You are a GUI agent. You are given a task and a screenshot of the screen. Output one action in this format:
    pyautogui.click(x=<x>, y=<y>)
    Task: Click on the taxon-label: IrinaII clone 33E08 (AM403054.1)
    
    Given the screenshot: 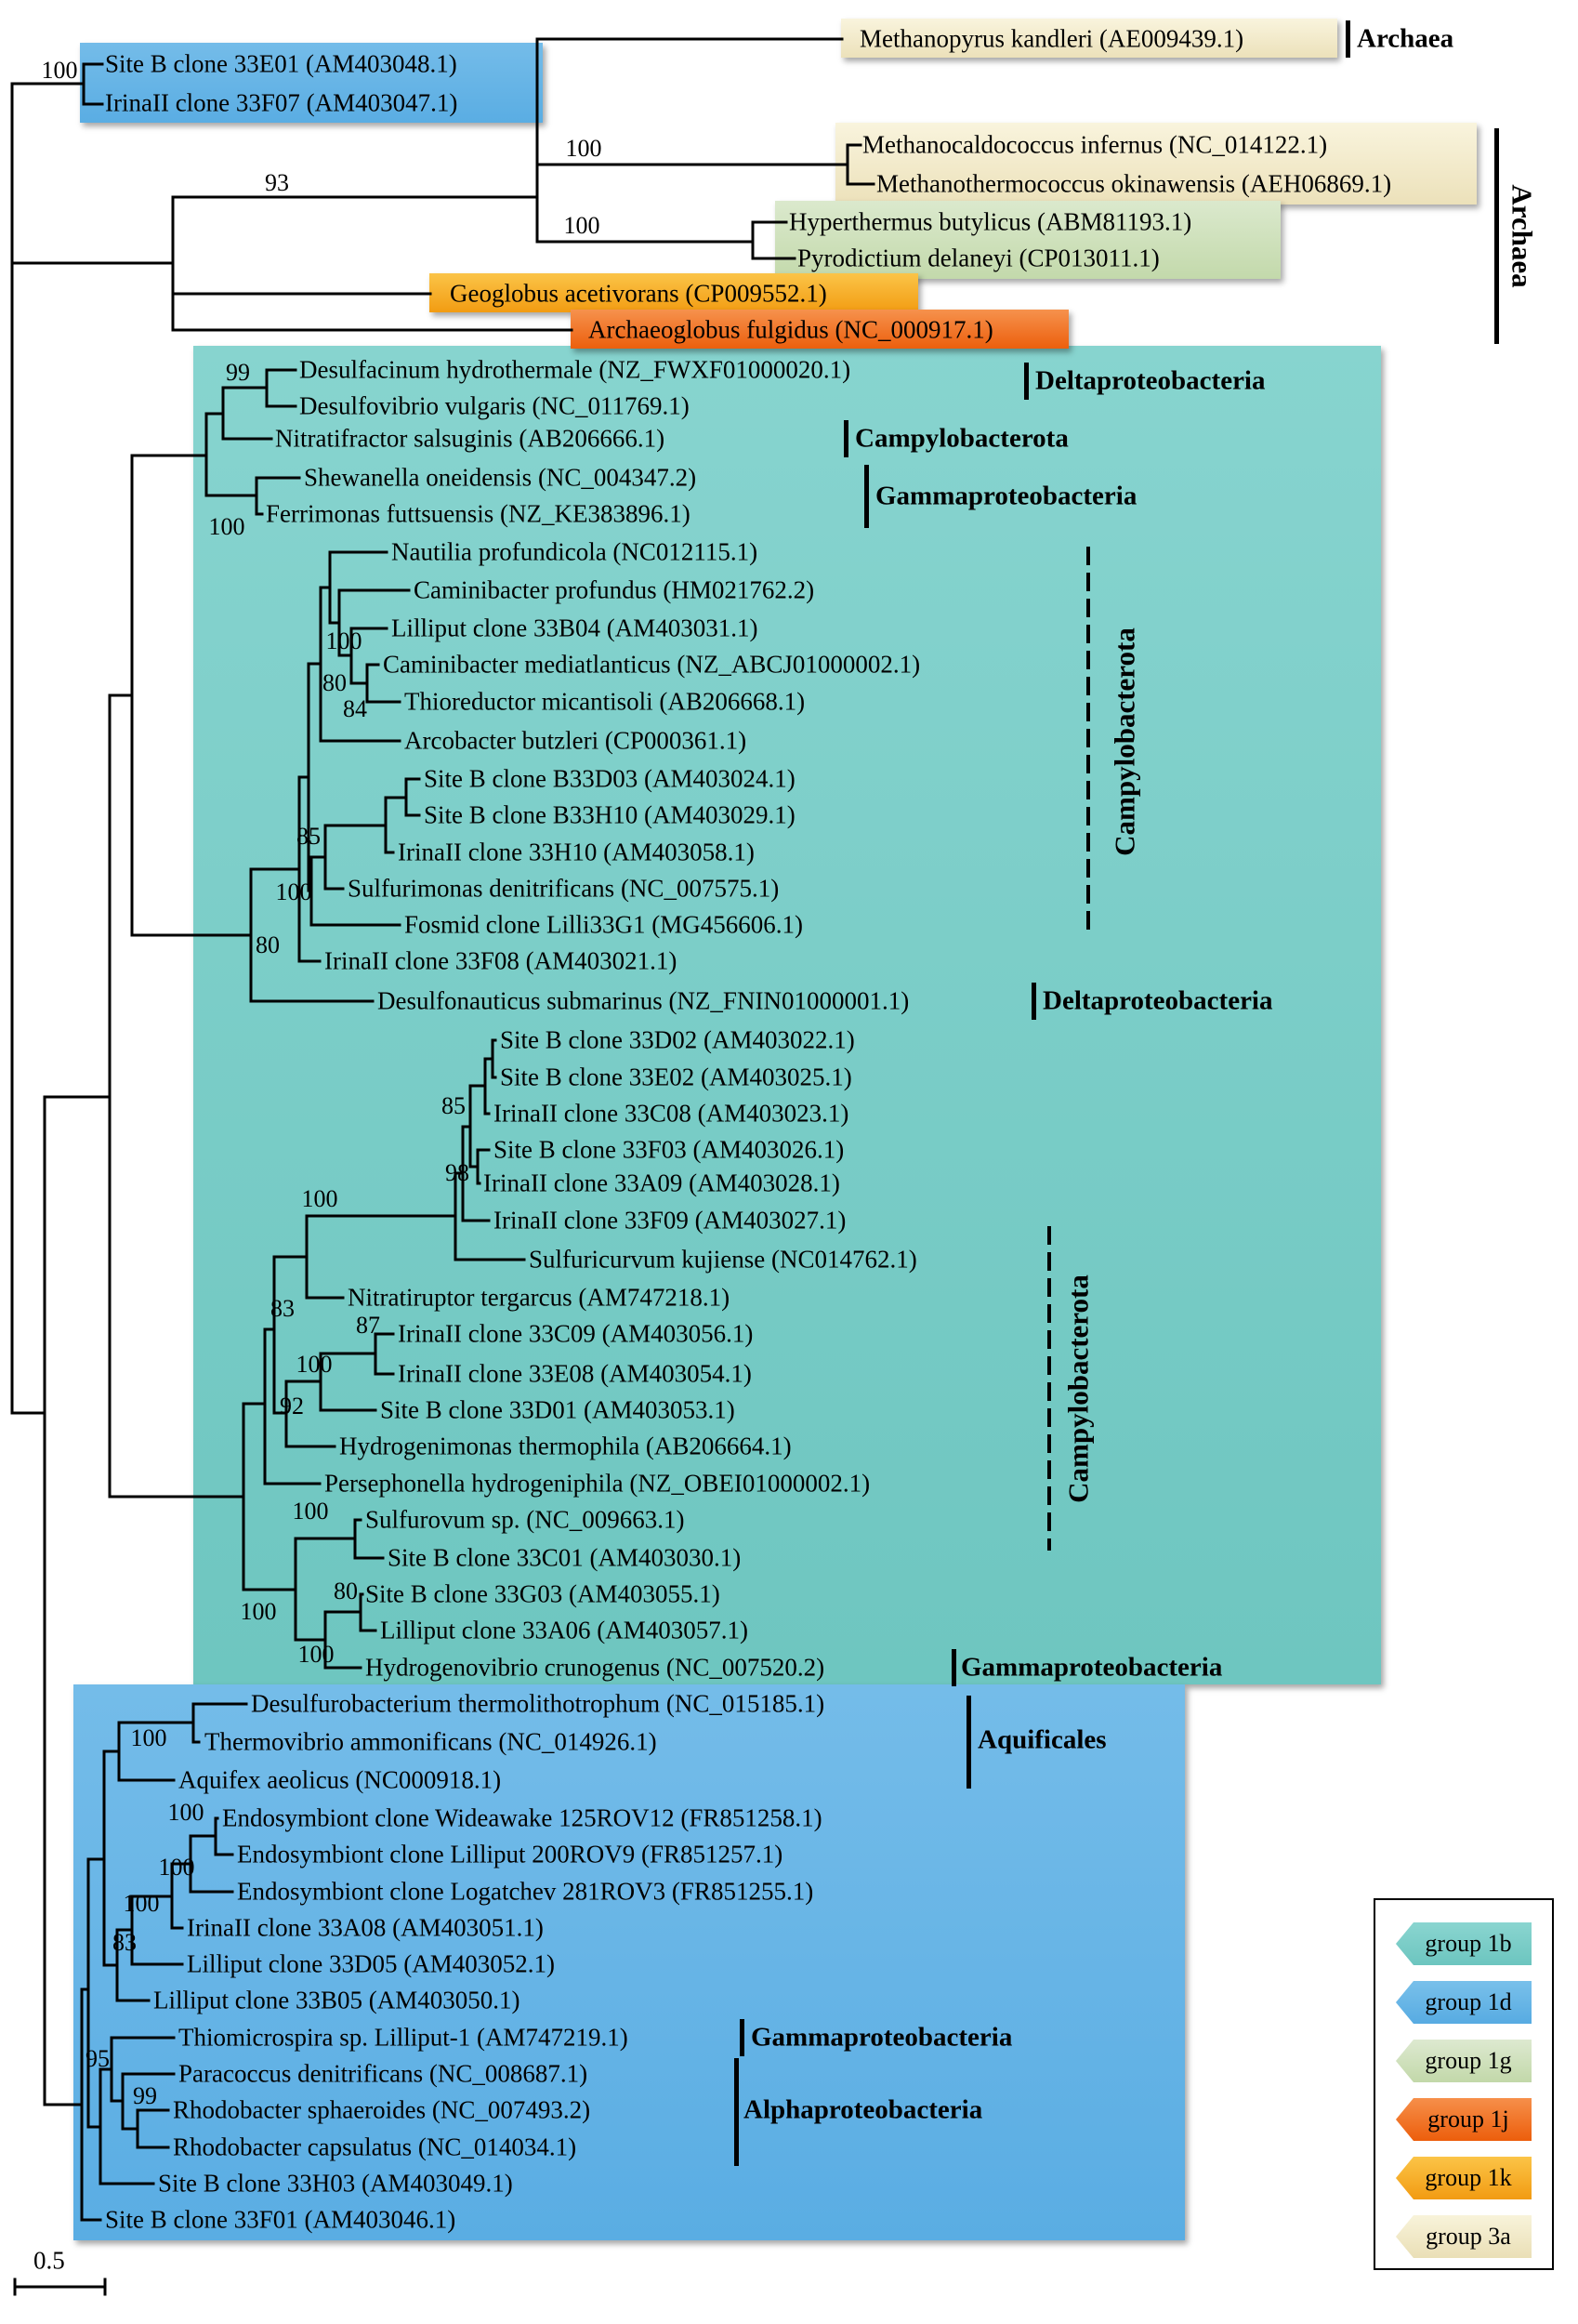 What is the action you would take?
    pyautogui.click(x=575, y=1373)
    